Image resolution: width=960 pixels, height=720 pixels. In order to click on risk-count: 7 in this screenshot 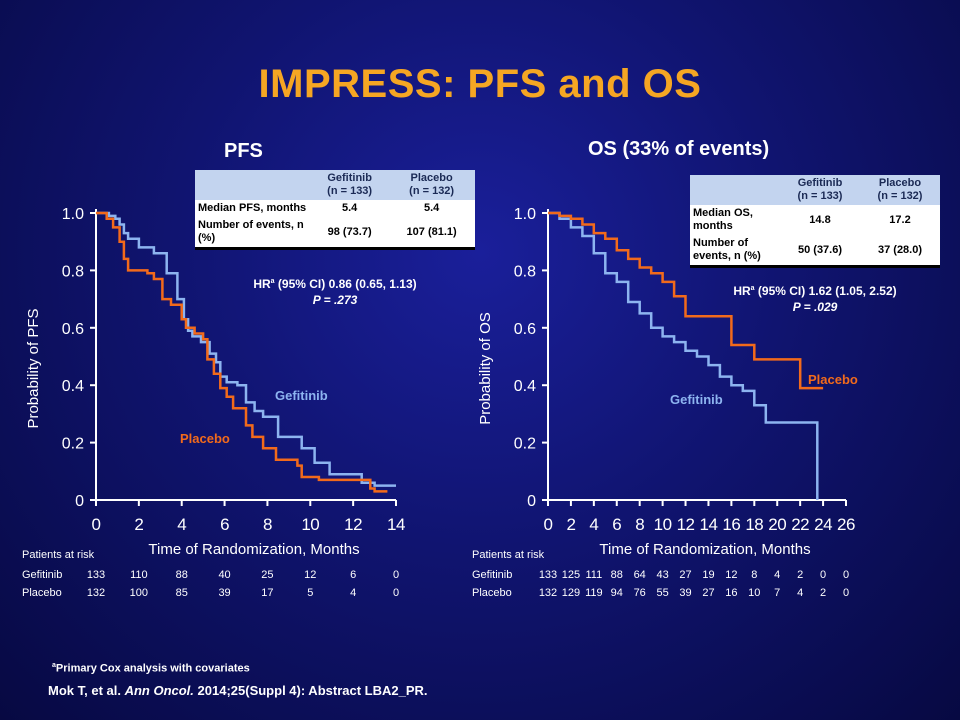, I will do `click(777, 593)`.